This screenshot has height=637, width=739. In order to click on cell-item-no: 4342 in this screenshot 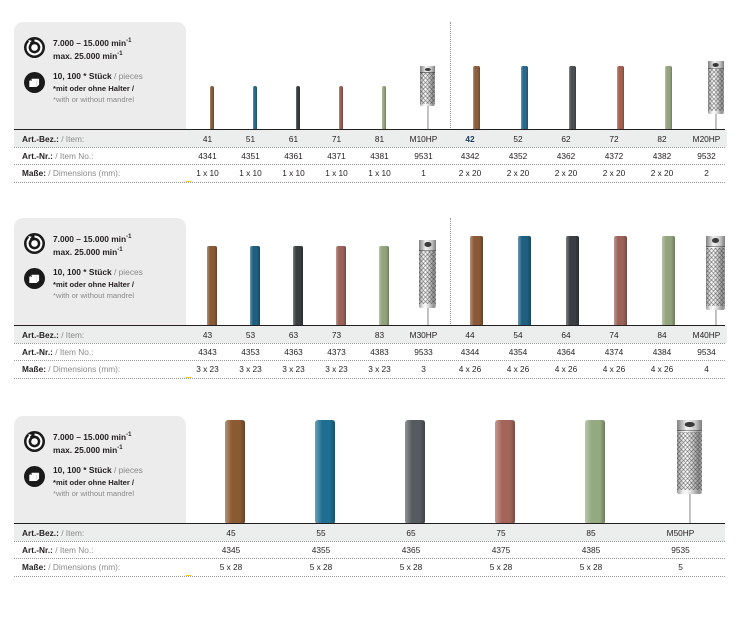, I will do `click(470, 155)`.